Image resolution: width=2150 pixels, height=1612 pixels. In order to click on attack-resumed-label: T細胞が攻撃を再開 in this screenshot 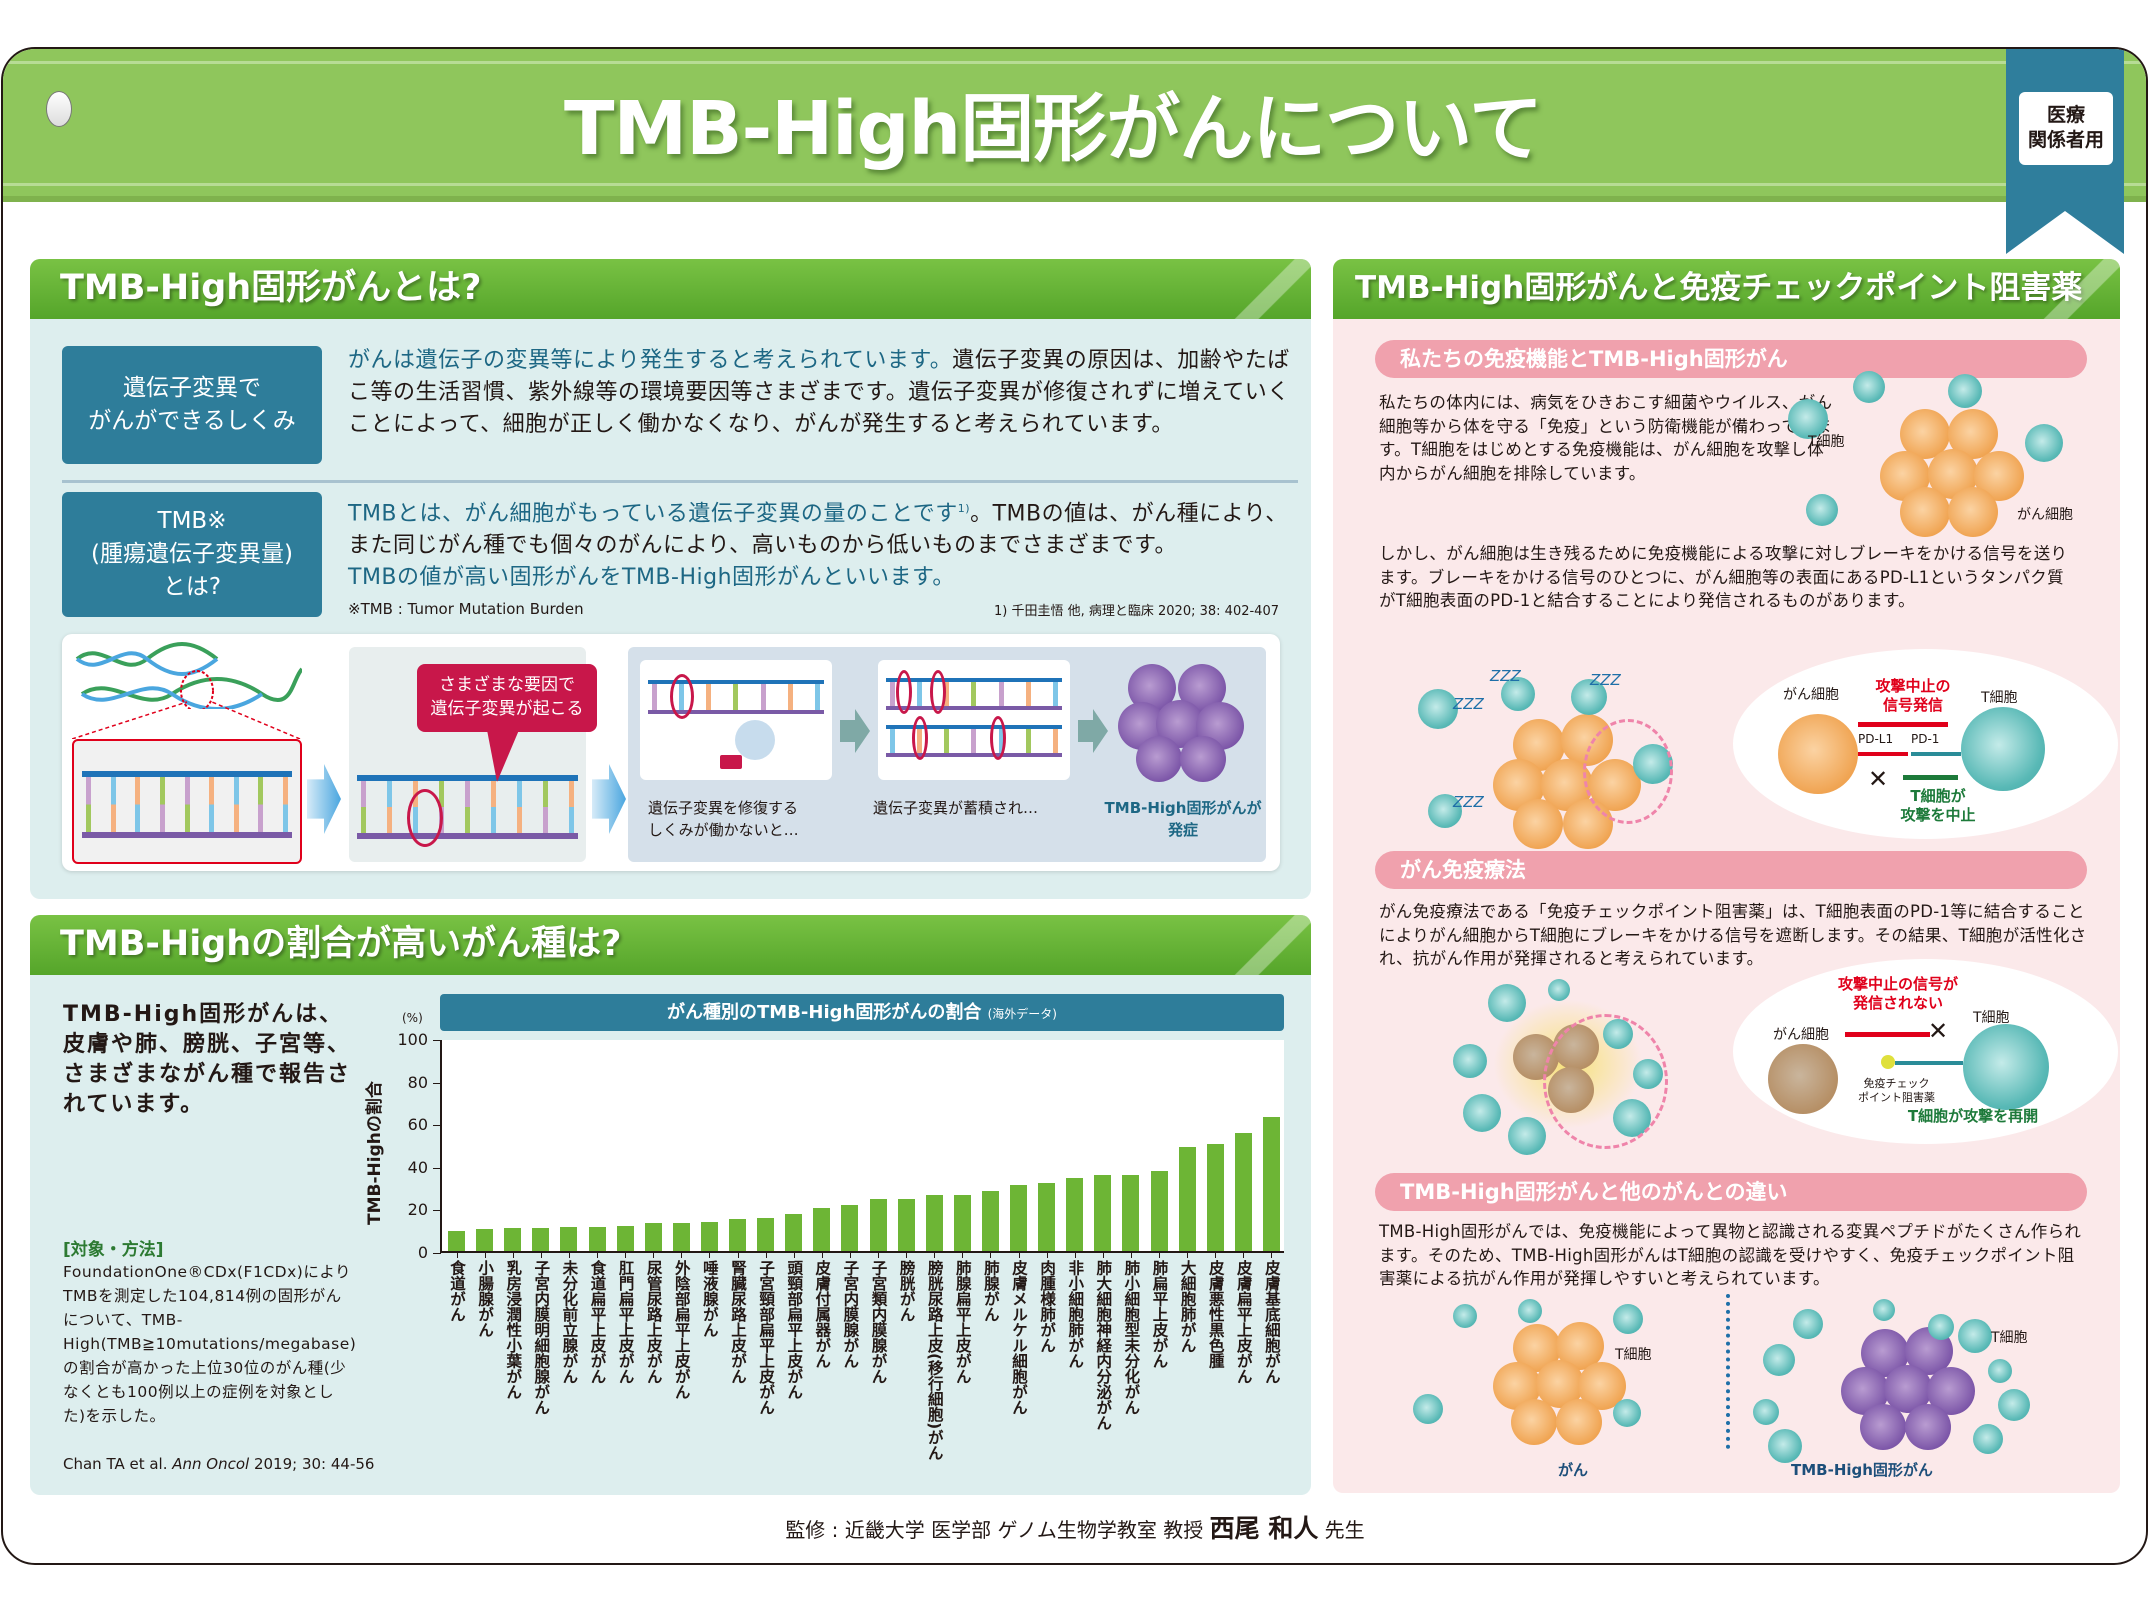, I will do `click(1973, 1116)`.